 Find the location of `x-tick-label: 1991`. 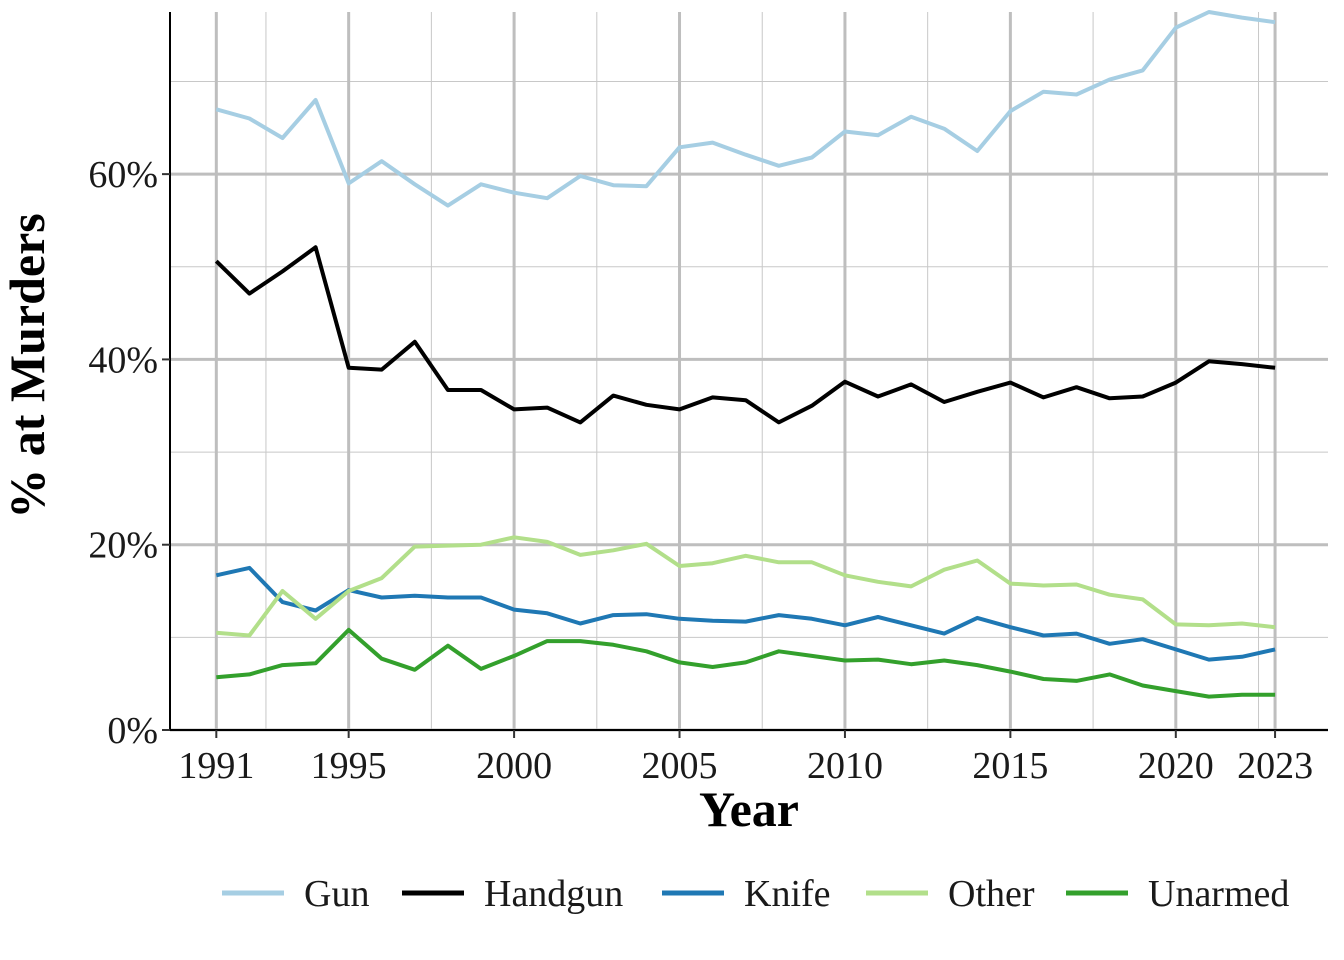

x-tick-label: 1991 is located at coordinates (216, 766).